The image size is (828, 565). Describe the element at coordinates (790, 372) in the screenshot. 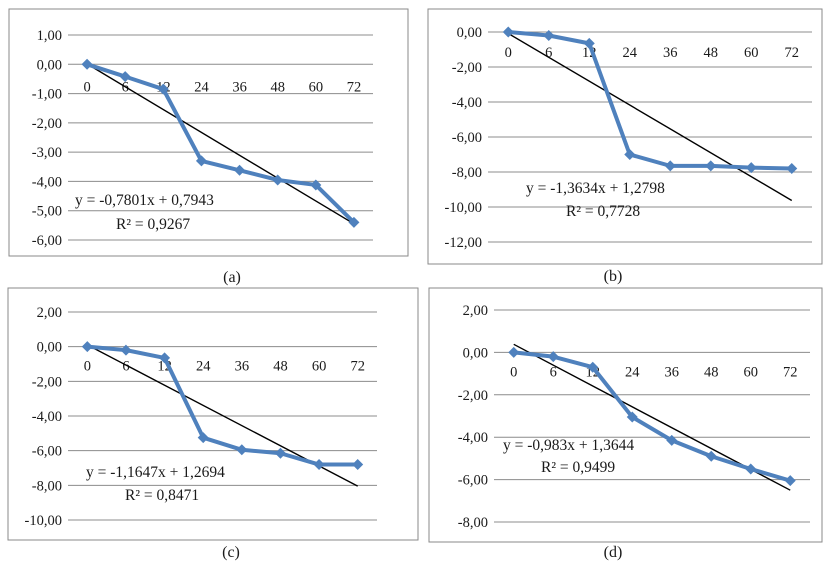

I see `chart-d-x-tick-label: 72` at that location.